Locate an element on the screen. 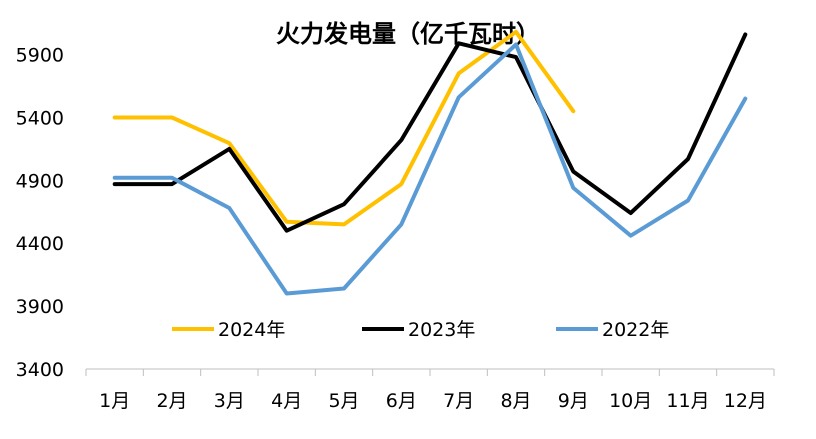 Image resolution: width=816 pixels, height=439 pixels. x-tick-label: 6月 is located at coordinates (401, 401).